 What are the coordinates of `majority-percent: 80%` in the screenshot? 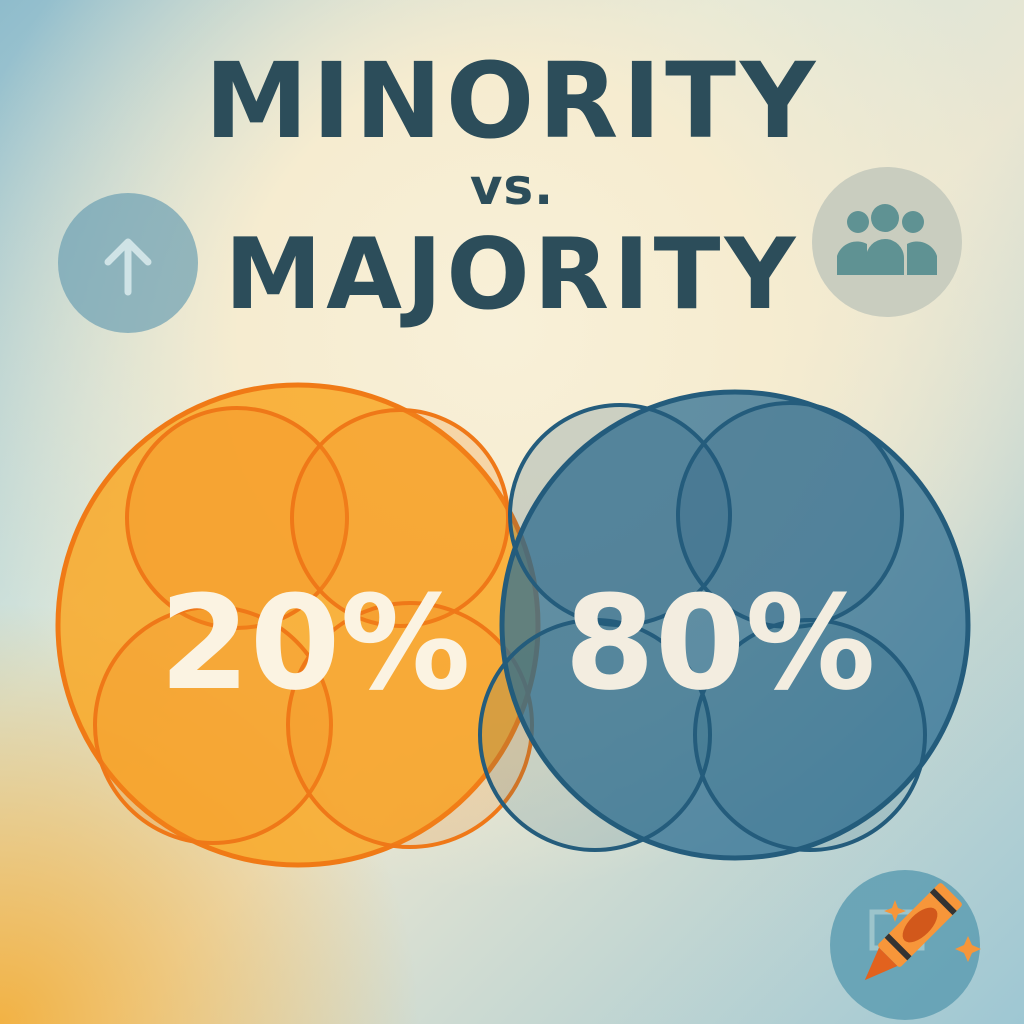 It's located at (719, 643).